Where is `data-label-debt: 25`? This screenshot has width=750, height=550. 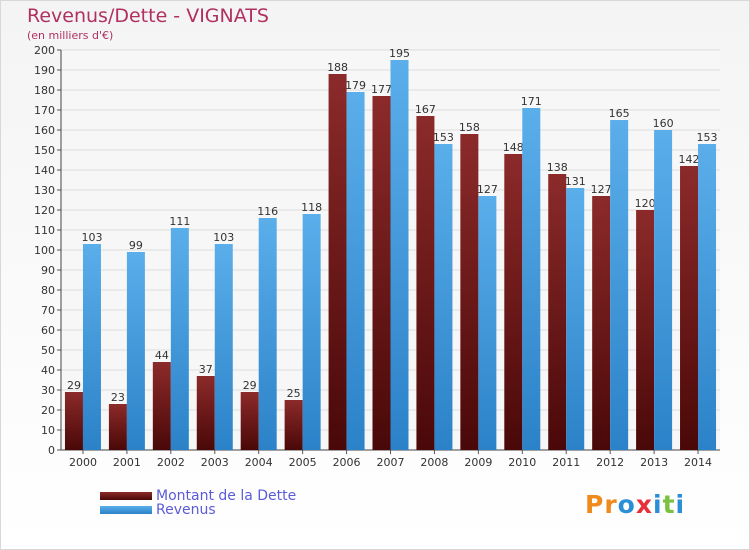 data-label-debt: 25 is located at coordinates (294, 393).